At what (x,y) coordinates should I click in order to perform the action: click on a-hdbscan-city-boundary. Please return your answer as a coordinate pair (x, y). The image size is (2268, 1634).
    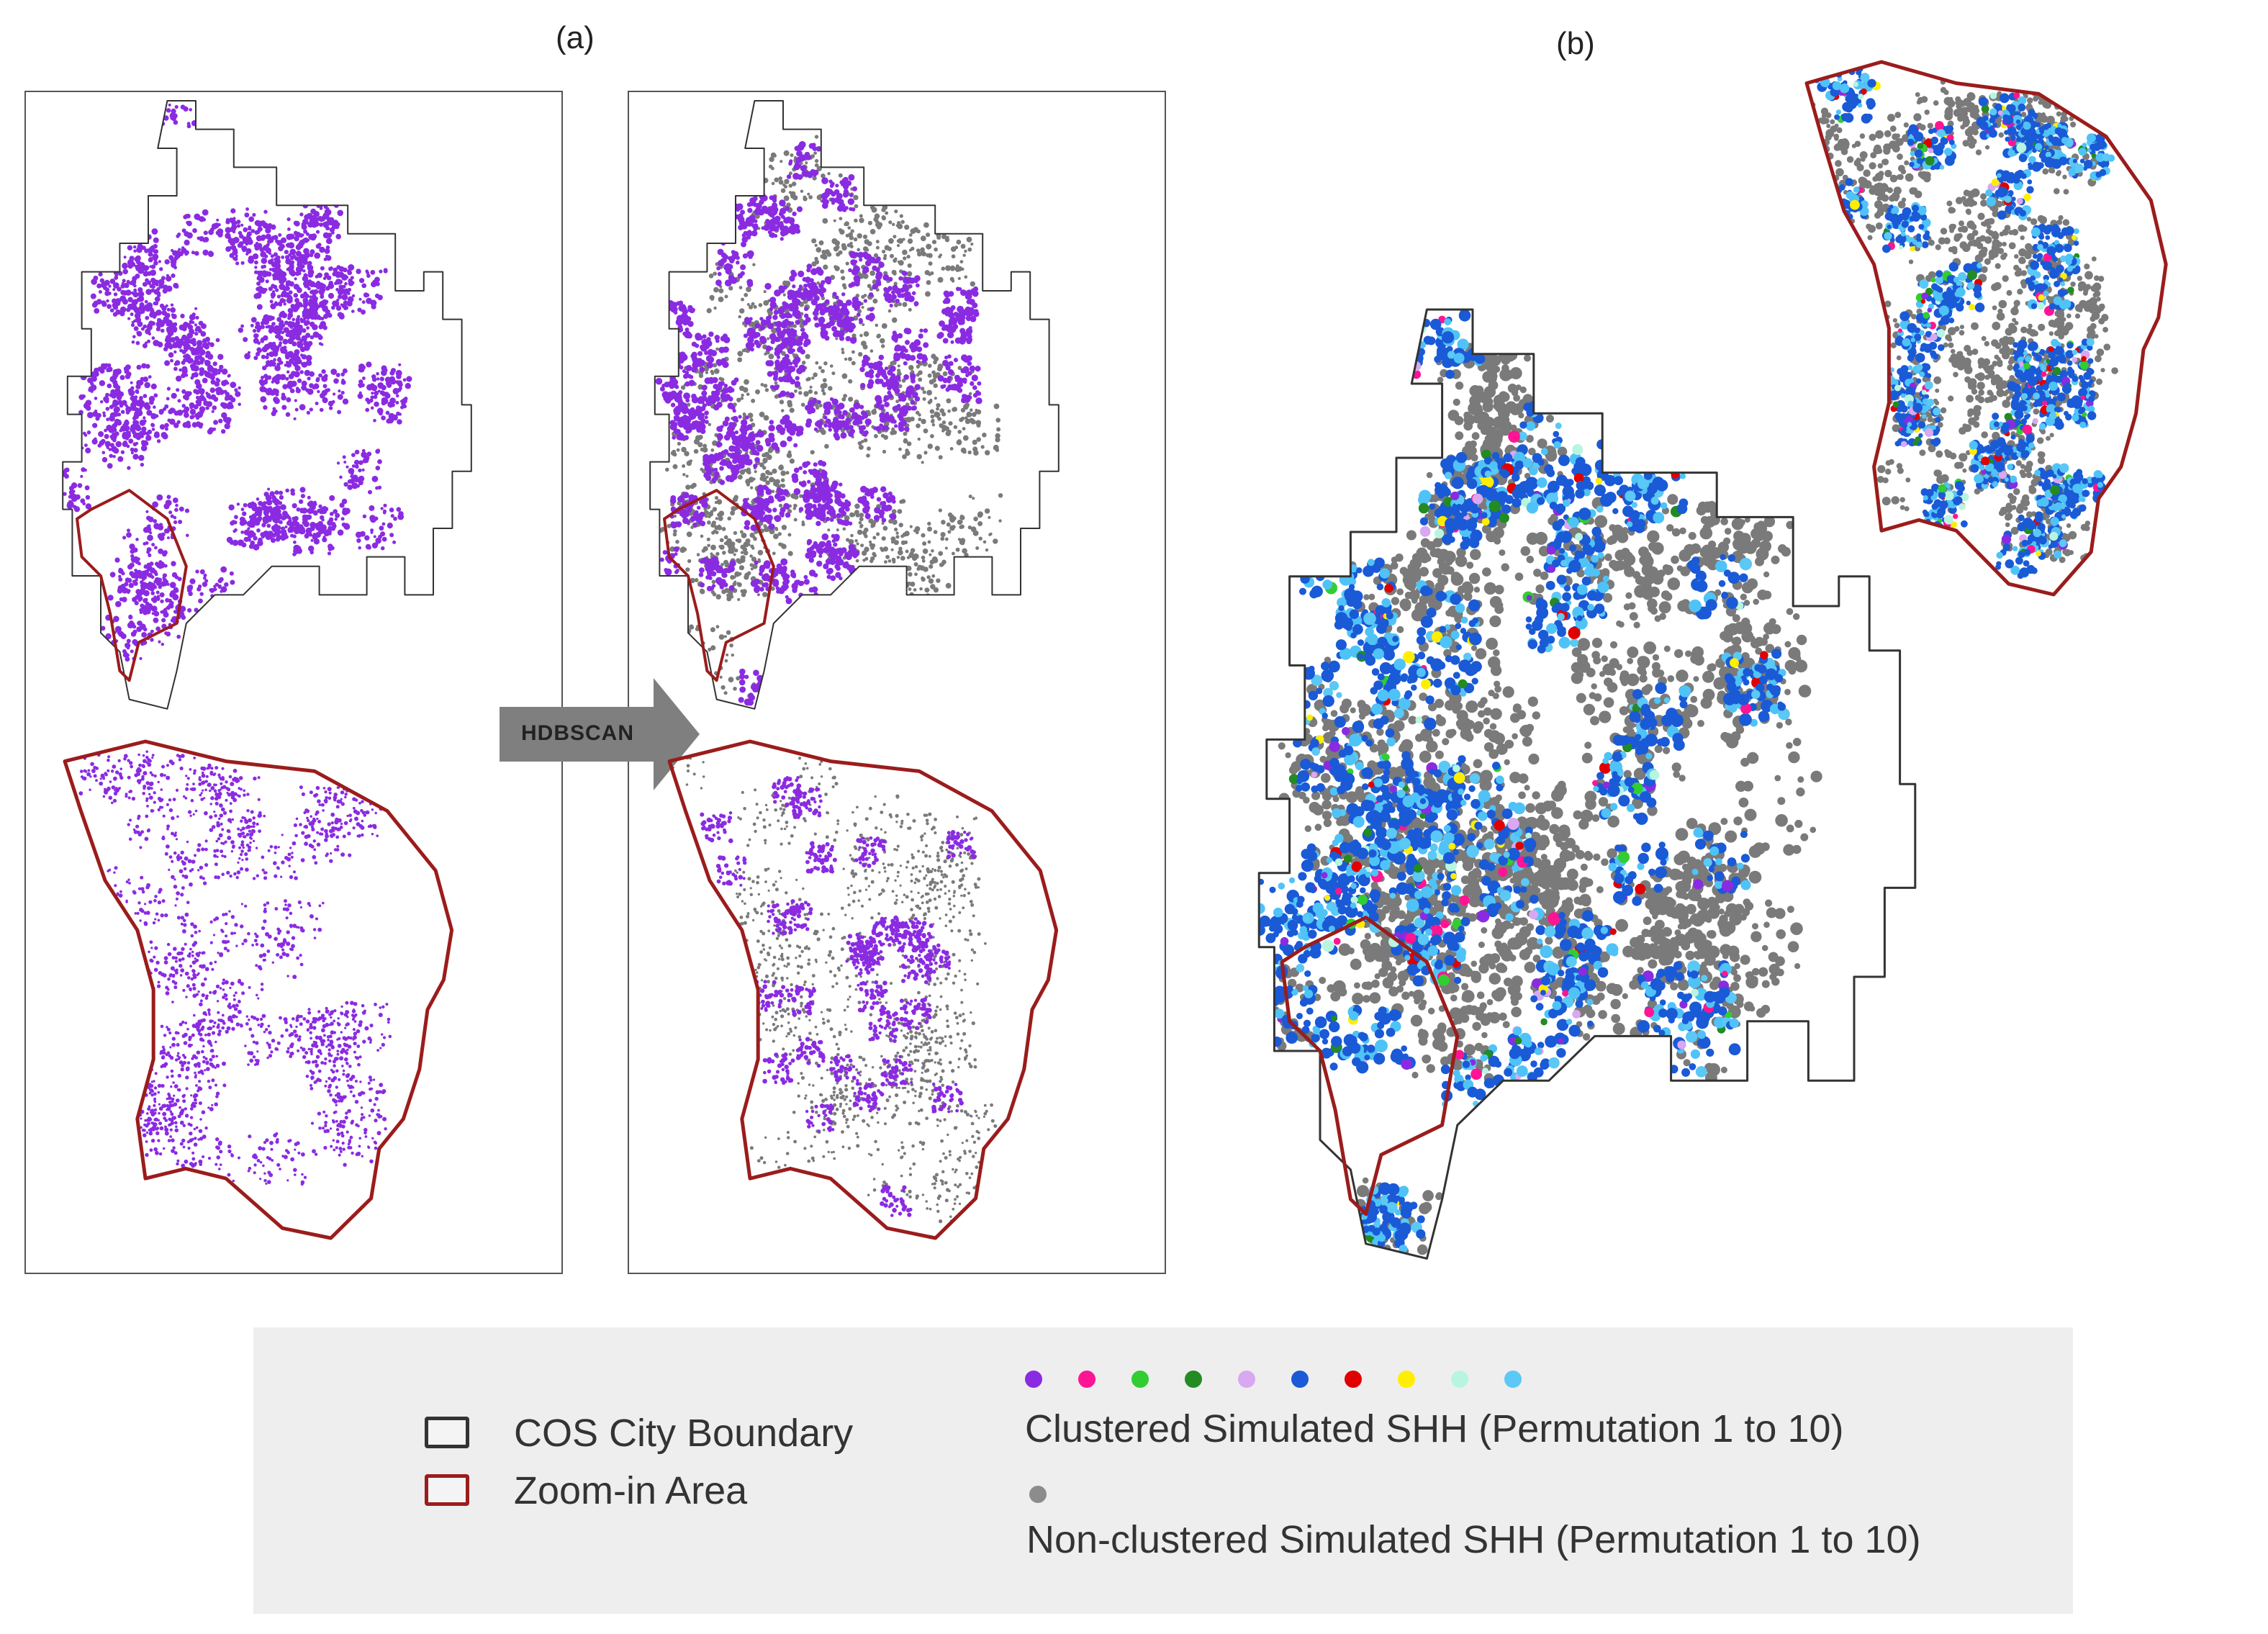
    Looking at the image, I should click on (855, 405).